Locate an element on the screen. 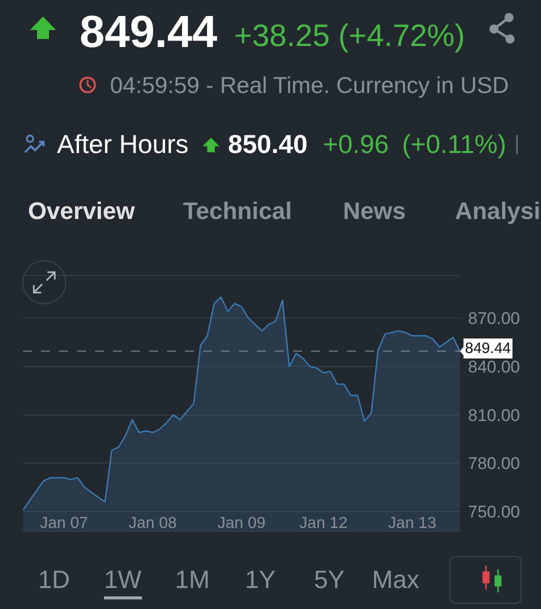  y-tick-label: 840.00 is located at coordinates (494, 366).